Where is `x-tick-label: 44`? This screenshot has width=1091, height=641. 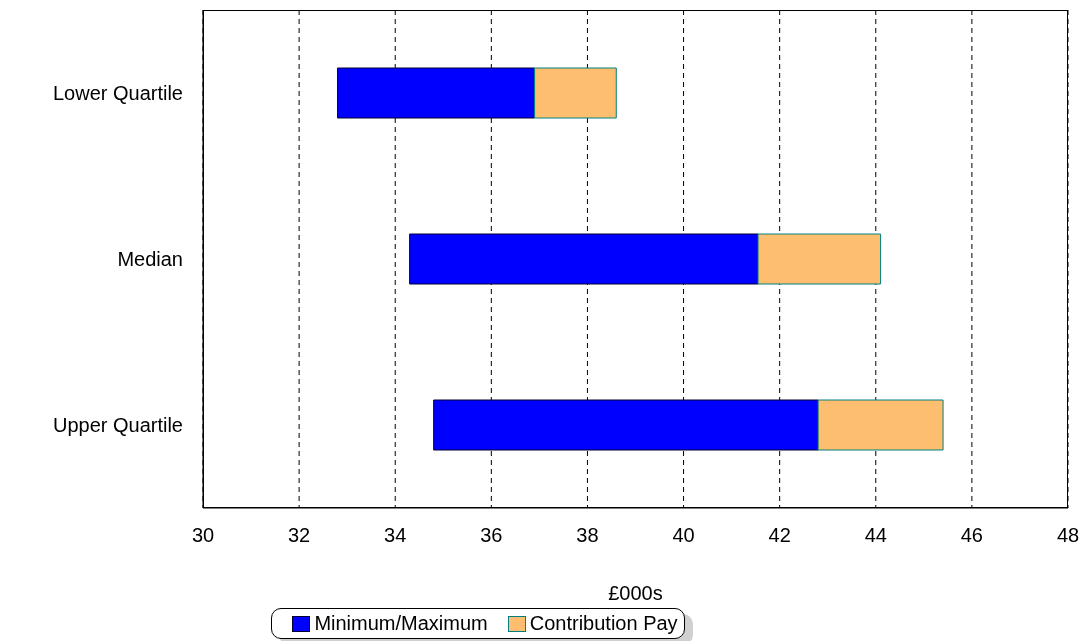
x-tick-label: 44 is located at coordinates (875, 535).